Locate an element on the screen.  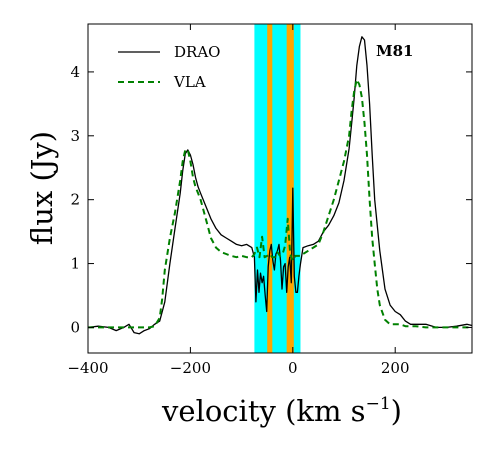
x-tick-label: −400 is located at coordinates (87, 368).